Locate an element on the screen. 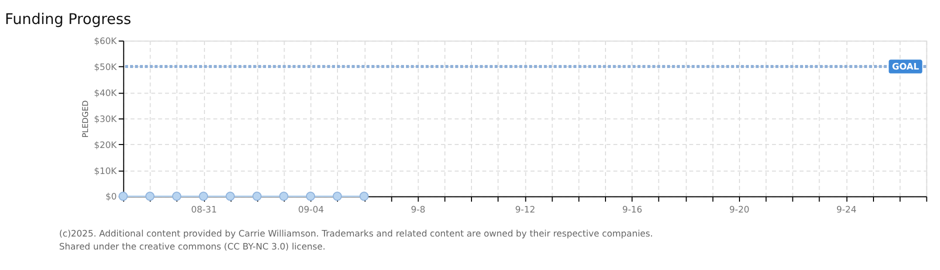  y-tick-label: $0 is located at coordinates (111, 197).